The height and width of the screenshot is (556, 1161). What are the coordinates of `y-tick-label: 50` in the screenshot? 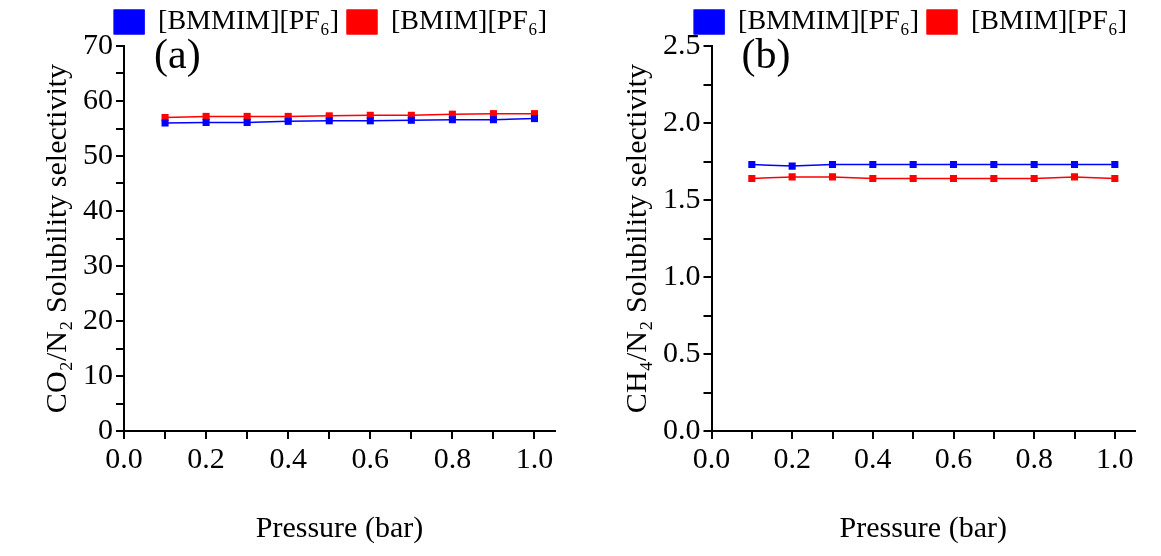 It's located at (98, 153).